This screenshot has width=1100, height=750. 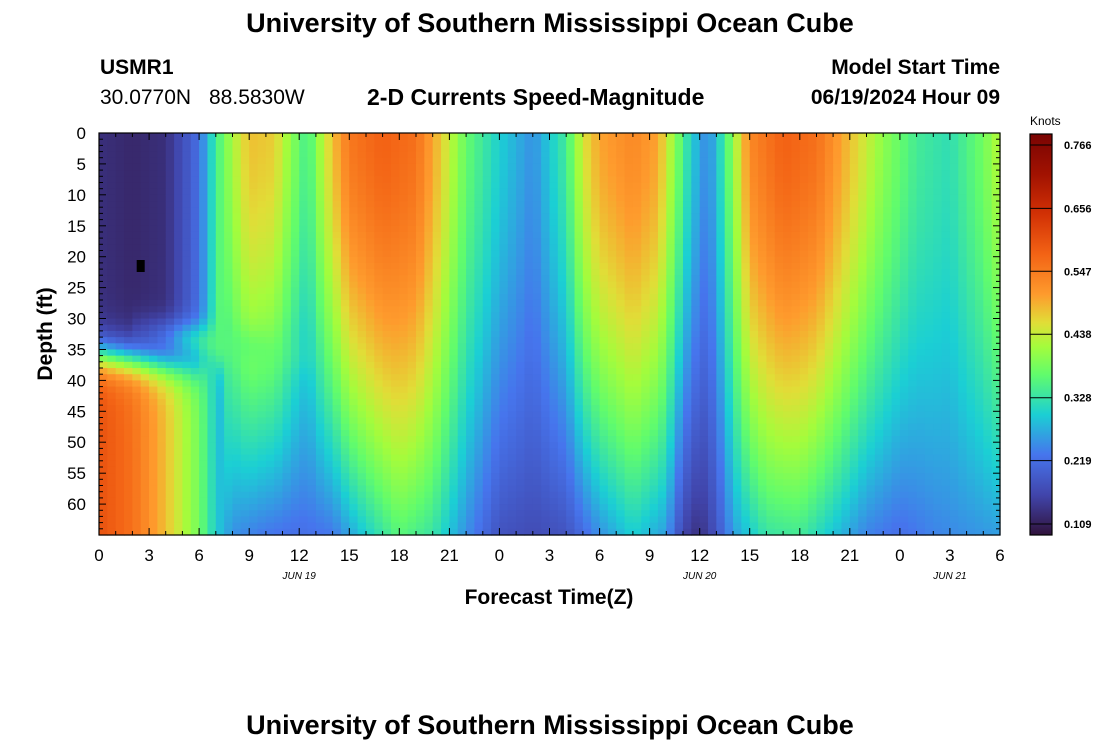 What do you see at coordinates (137, 67) in the screenshot?
I see `station-id: USMR1` at bounding box center [137, 67].